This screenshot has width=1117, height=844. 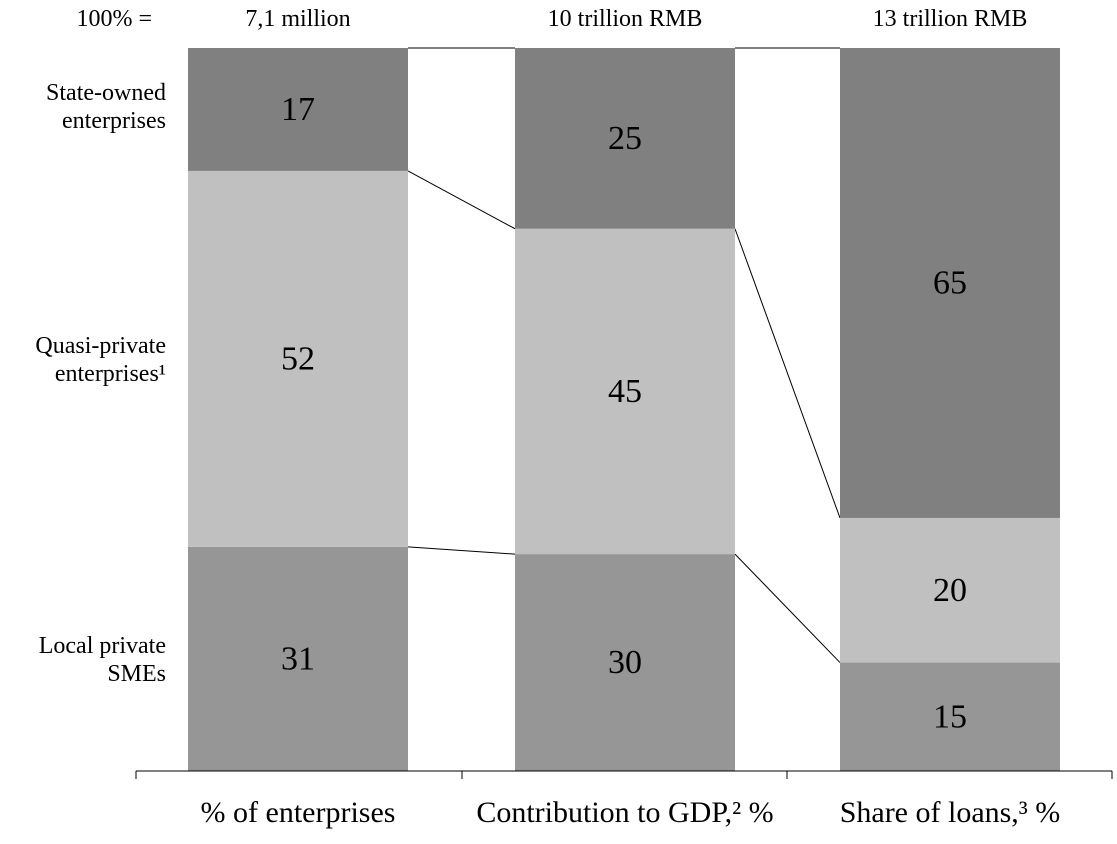 I want to click on segment-value-label: 65, so click(x=950, y=282).